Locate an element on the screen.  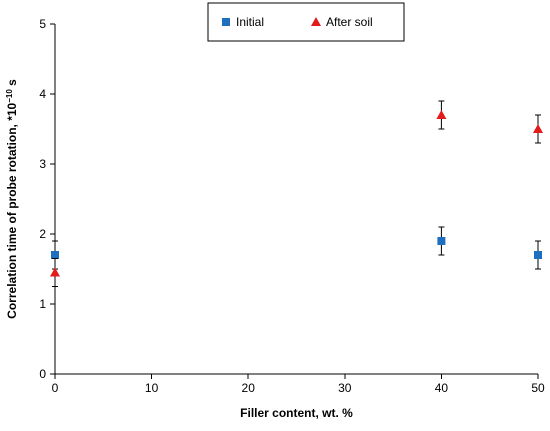
legend-label: Initial is located at coordinates (250, 22).